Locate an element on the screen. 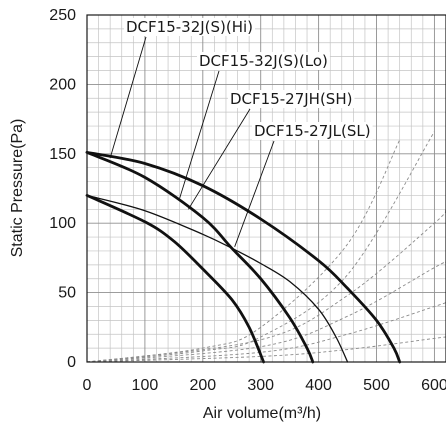  x-axis-label: Air volume(m³/h) is located at coordinates (262, 413).